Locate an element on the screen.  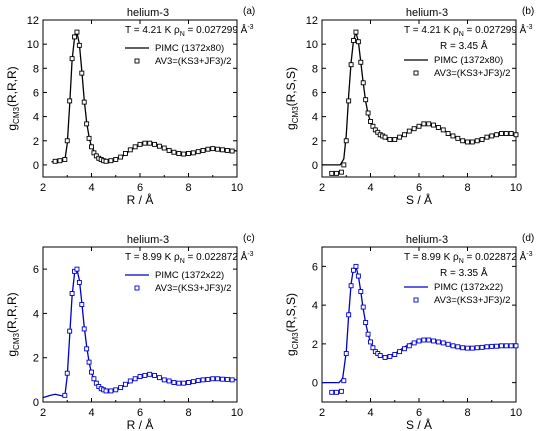
r-value-label: R = 3.35 Å is located at coordinates (464, 272).